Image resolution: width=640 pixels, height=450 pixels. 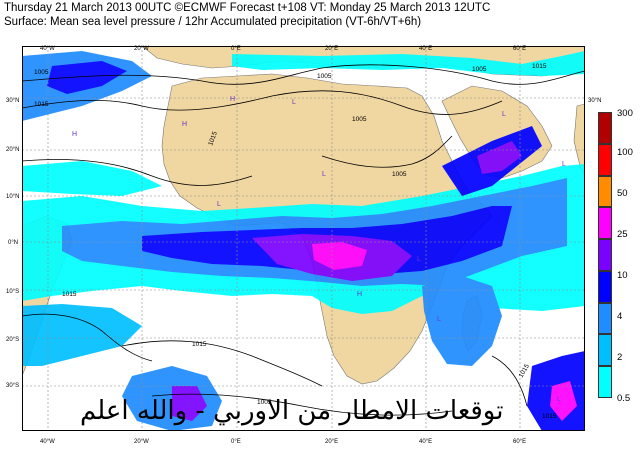 What do you see at coordinates (339, 256) in the screenshot?
I see `congo-peak` at bounding box center [339, 256].